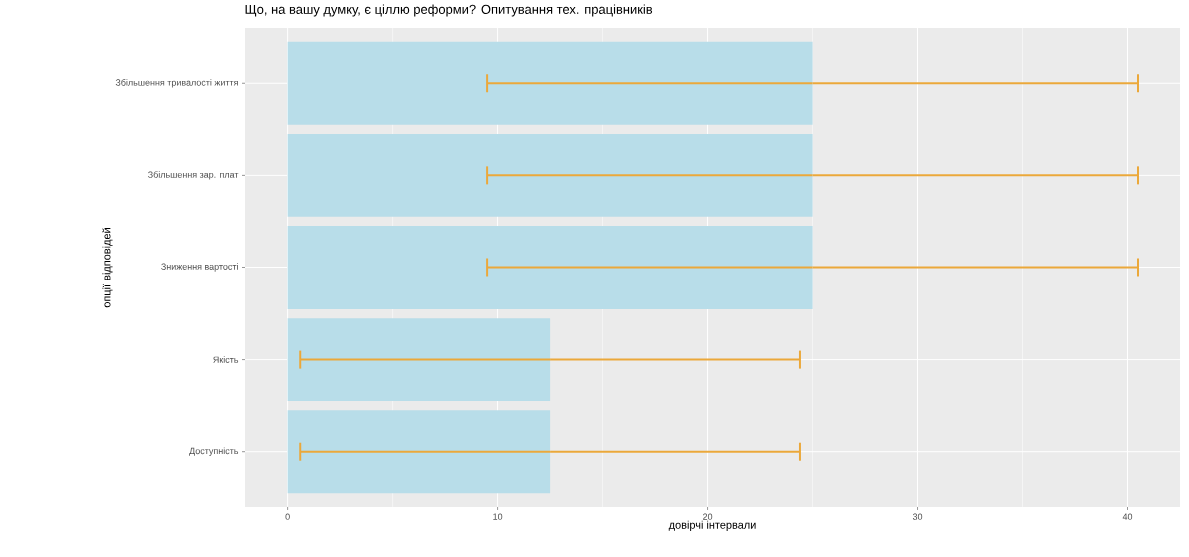 This screenshot has width=1189, height=557. I want to click on y-tick-label: Збільшення тривалості життя, so click(176, 83).